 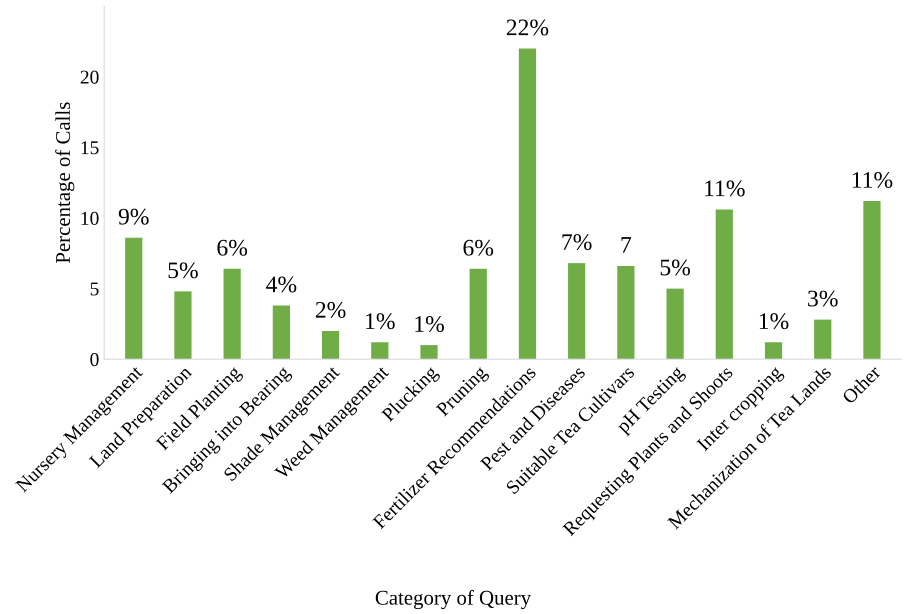 What do you see at coordinates (90, 218) in the screenshot?
I see `y-tick-label: 10` at bounding box center [90, 218].